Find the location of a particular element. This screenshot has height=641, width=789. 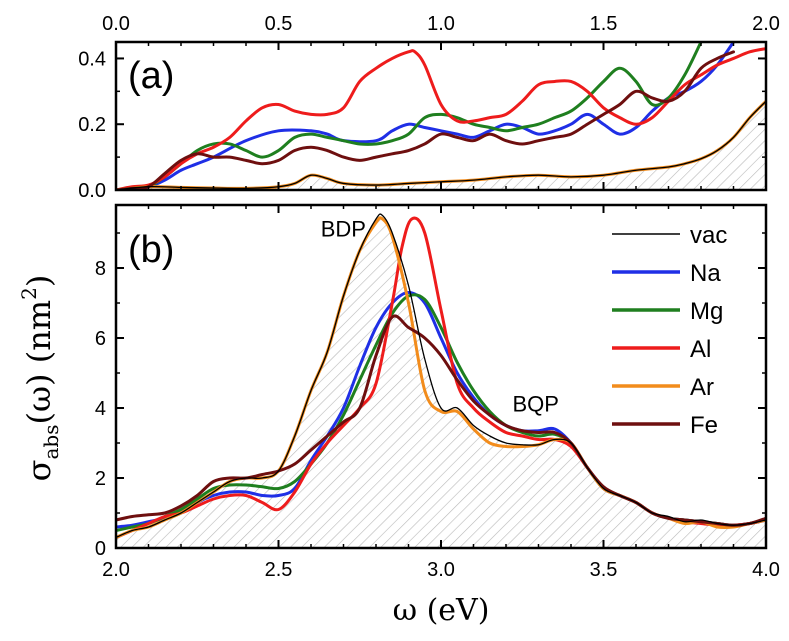

y-tick-label: 0.0 is located at coordinates (92, 191).